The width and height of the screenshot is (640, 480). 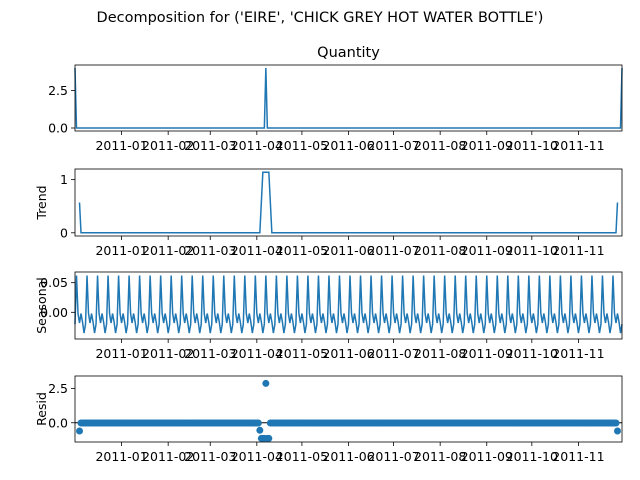 I want to click on y-axis-label: Trend, so click(x=41, y=202).